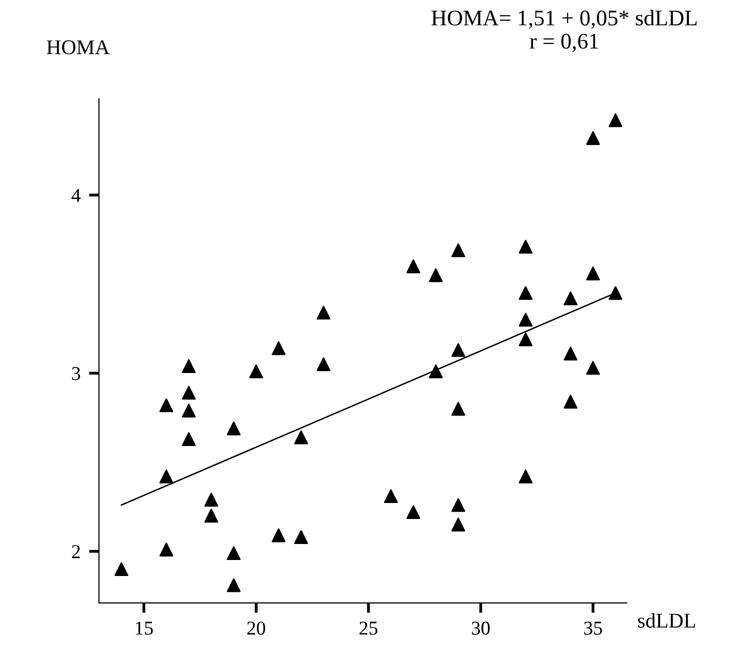  Describe the element at coordinates (256, 628) in the screenshot. I see `x-tick-label: 20` at that location.